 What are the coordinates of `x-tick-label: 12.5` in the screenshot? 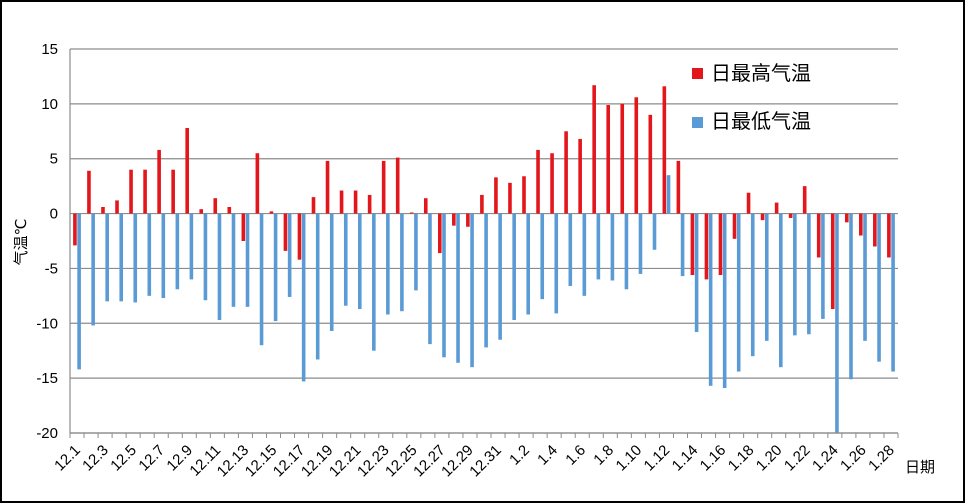 It's located at (123, 458).